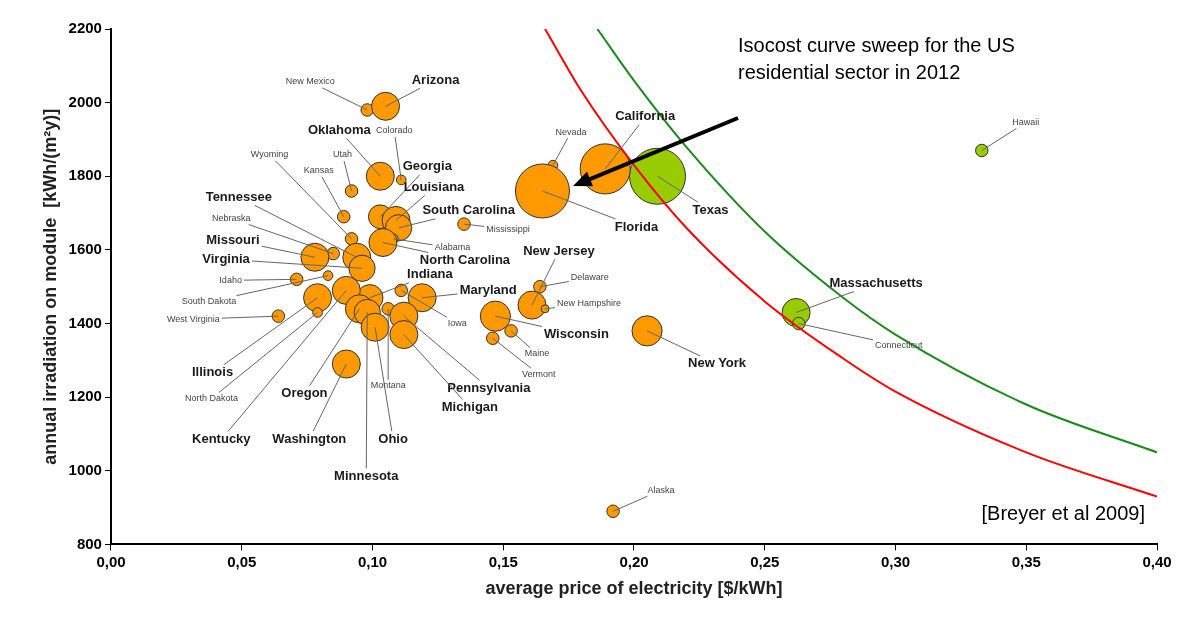 This screenshot has width=1194, height=620. What do you see at coordinates (89, 543) in the screenshot?
I see `y-tick-label: 800` at bounding box center [89, 543].